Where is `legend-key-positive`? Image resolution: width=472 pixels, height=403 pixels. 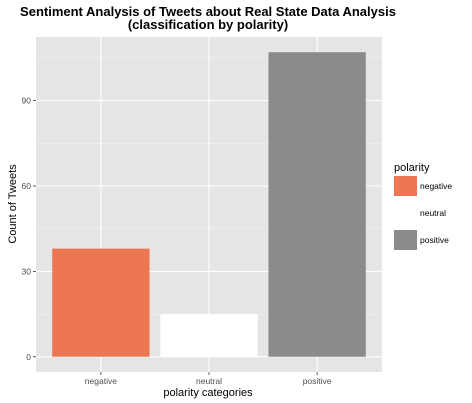 legend-key-positive is located at coordinates (405, 240).